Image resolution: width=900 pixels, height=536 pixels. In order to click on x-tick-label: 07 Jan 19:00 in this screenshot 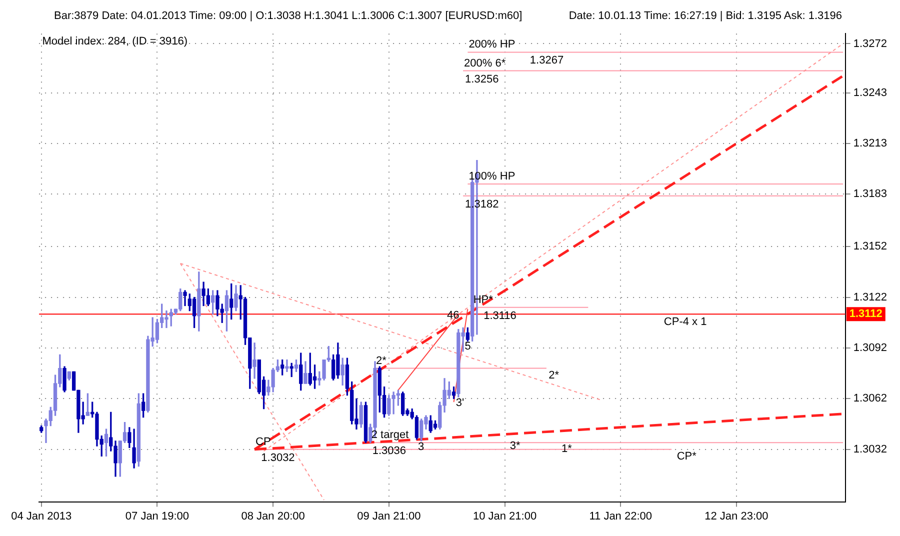, I will do `click(157, 516)`.